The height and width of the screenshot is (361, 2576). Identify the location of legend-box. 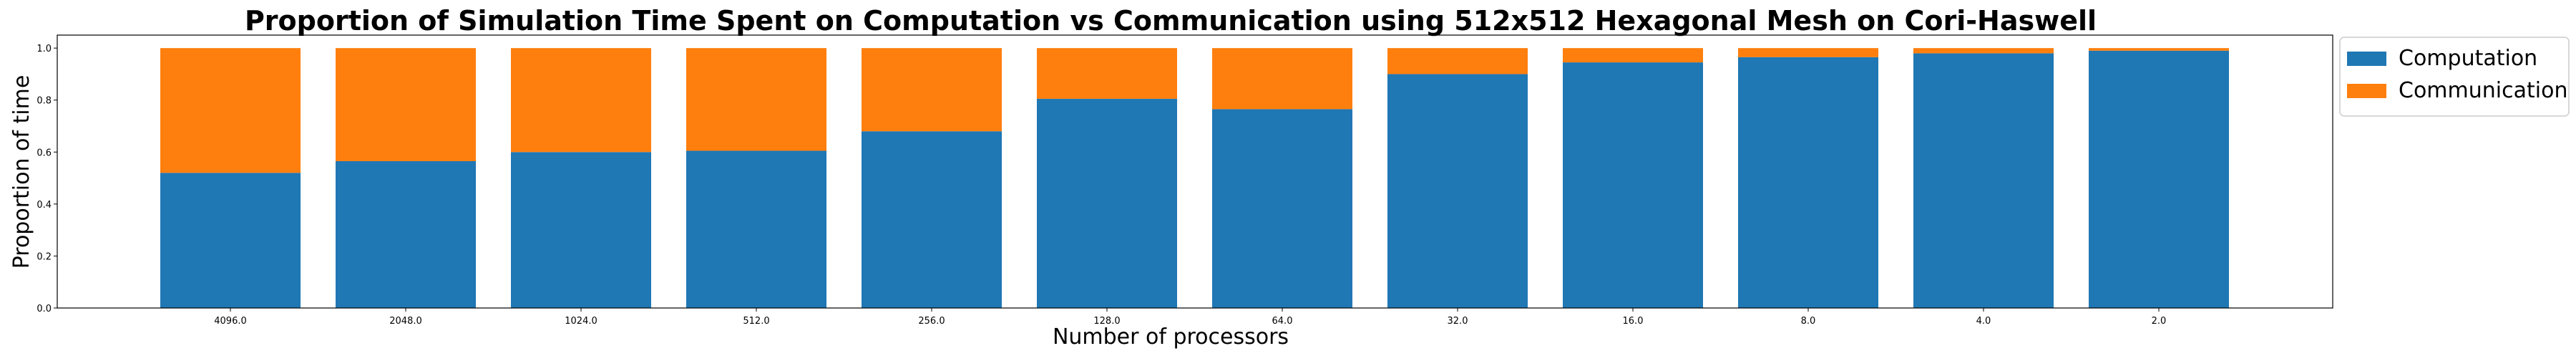
(2454, 77).